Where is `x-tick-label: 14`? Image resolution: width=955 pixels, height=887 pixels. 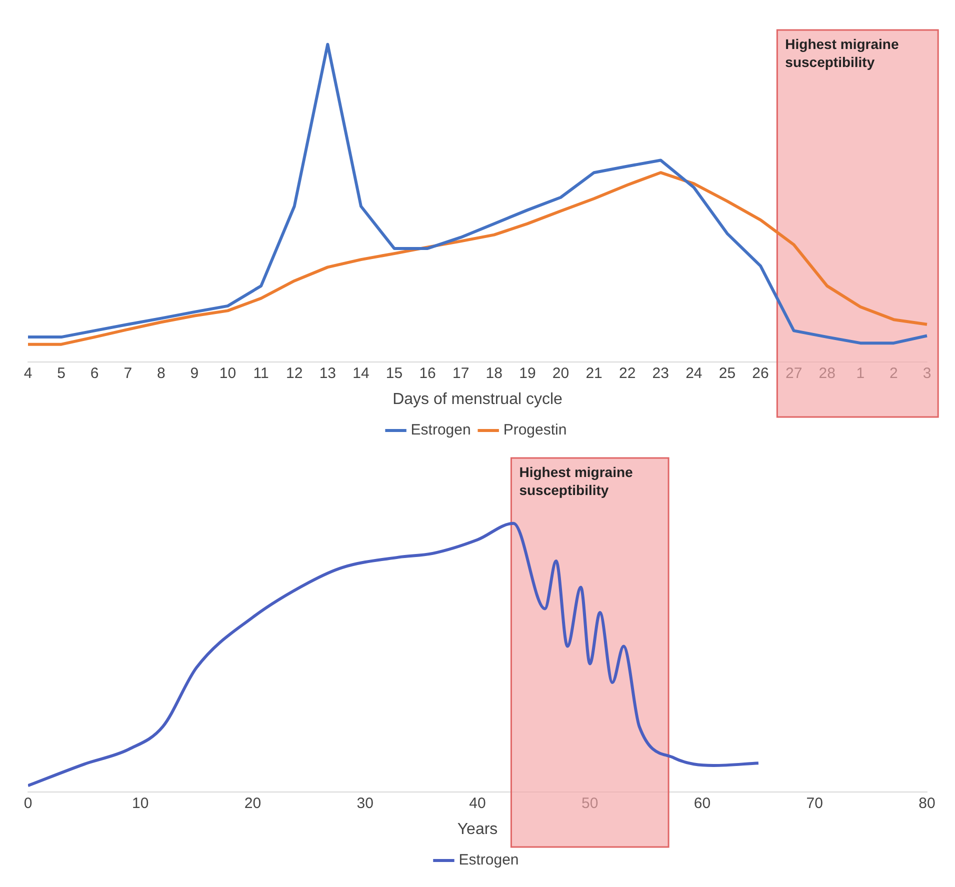 x-tick-label: 14 is located at coordinates (361, 373).